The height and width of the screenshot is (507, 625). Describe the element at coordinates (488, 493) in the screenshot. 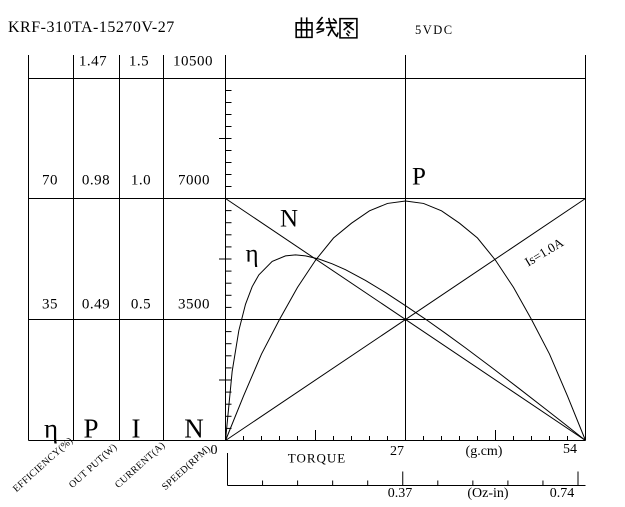

I see `x2-unit-ozin: (Oz-in)` at that location.